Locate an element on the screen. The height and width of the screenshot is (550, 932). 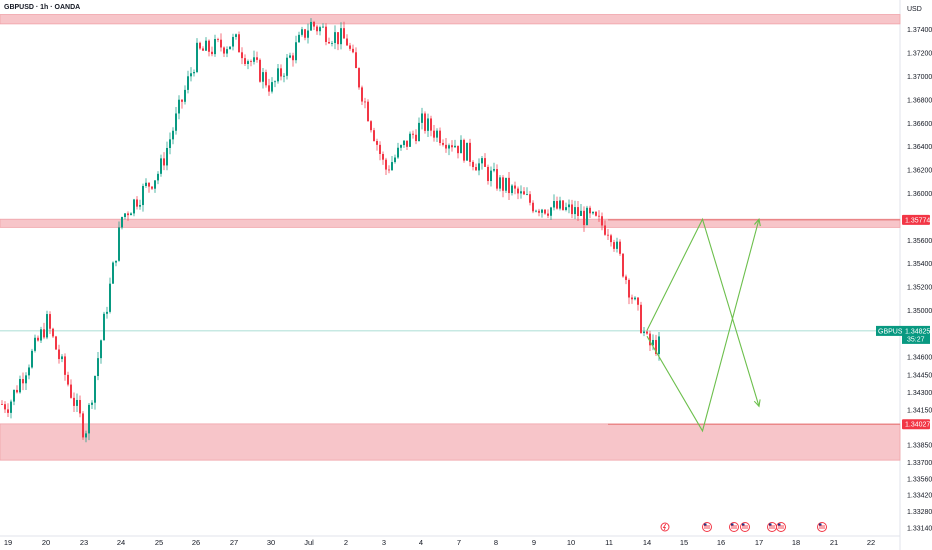
y-tick-label: 1.33140 is located at coordinates (919, 528).